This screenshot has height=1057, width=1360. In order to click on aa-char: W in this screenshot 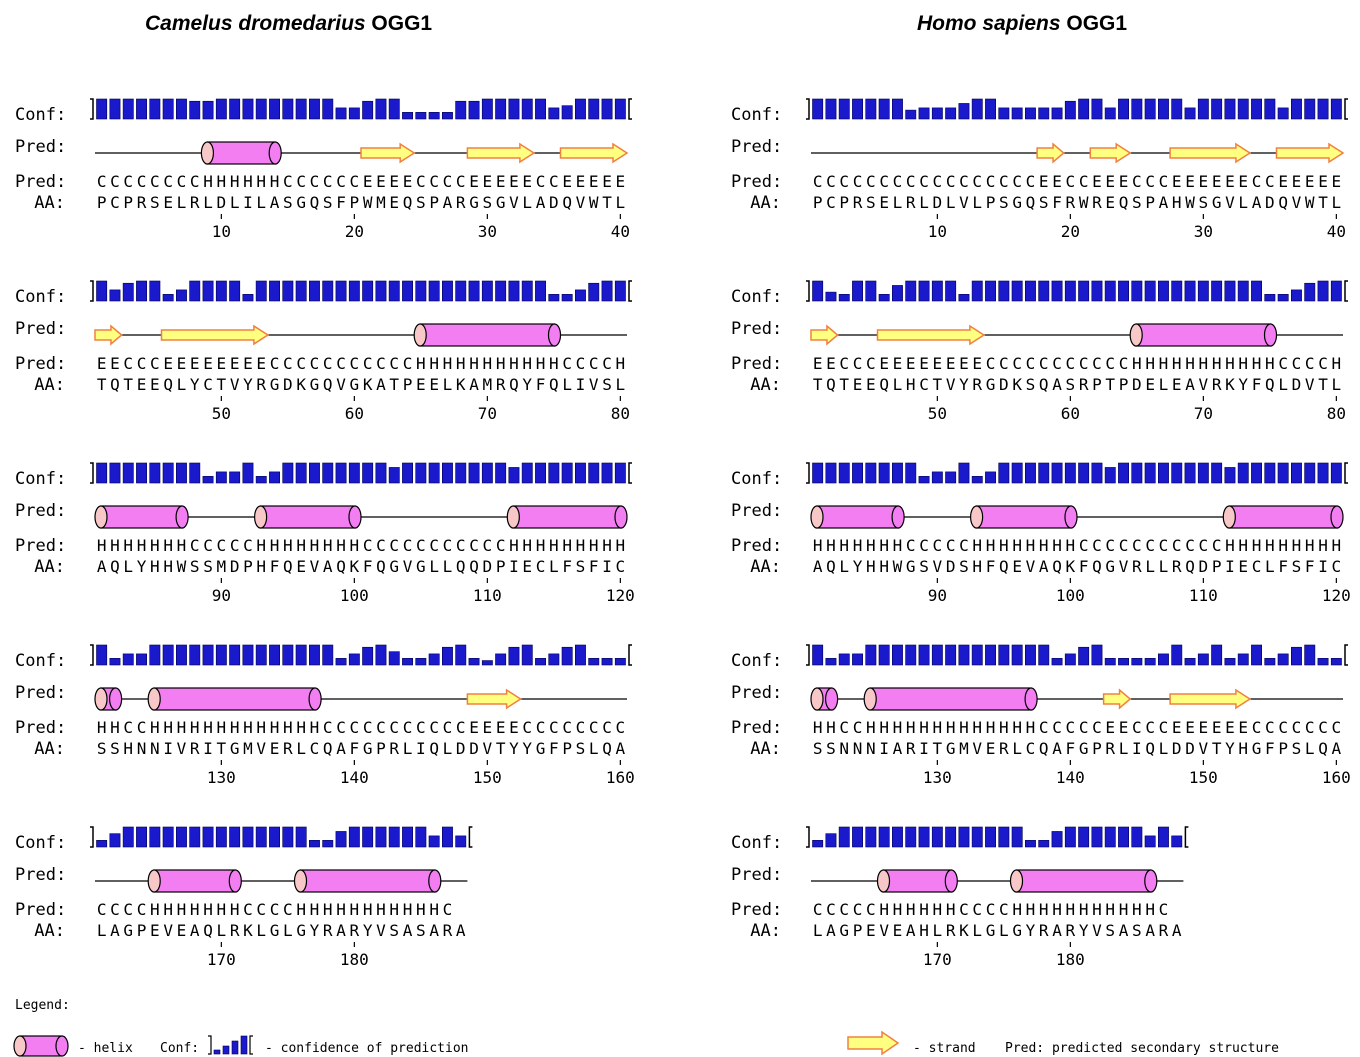, I will do `click(1190, 202)`.